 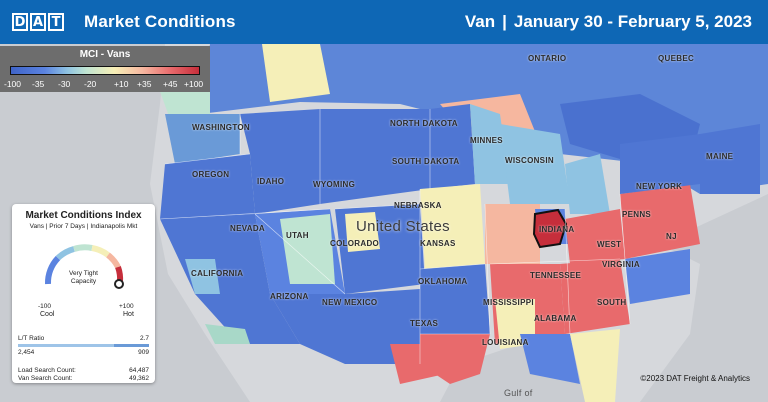 I want to click on lt-ratio-bar, so click(x=83, y=345).